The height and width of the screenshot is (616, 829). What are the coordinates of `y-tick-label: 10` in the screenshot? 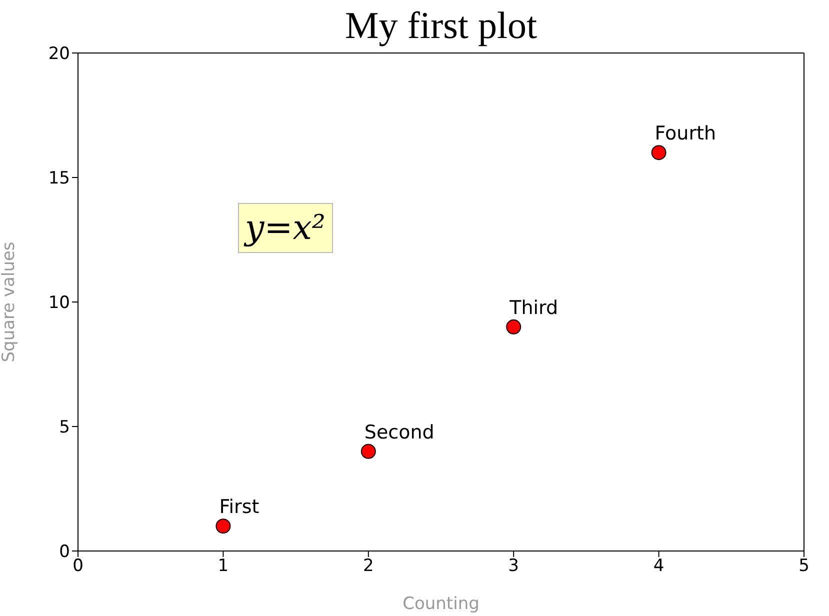 It's located at (59, 303).